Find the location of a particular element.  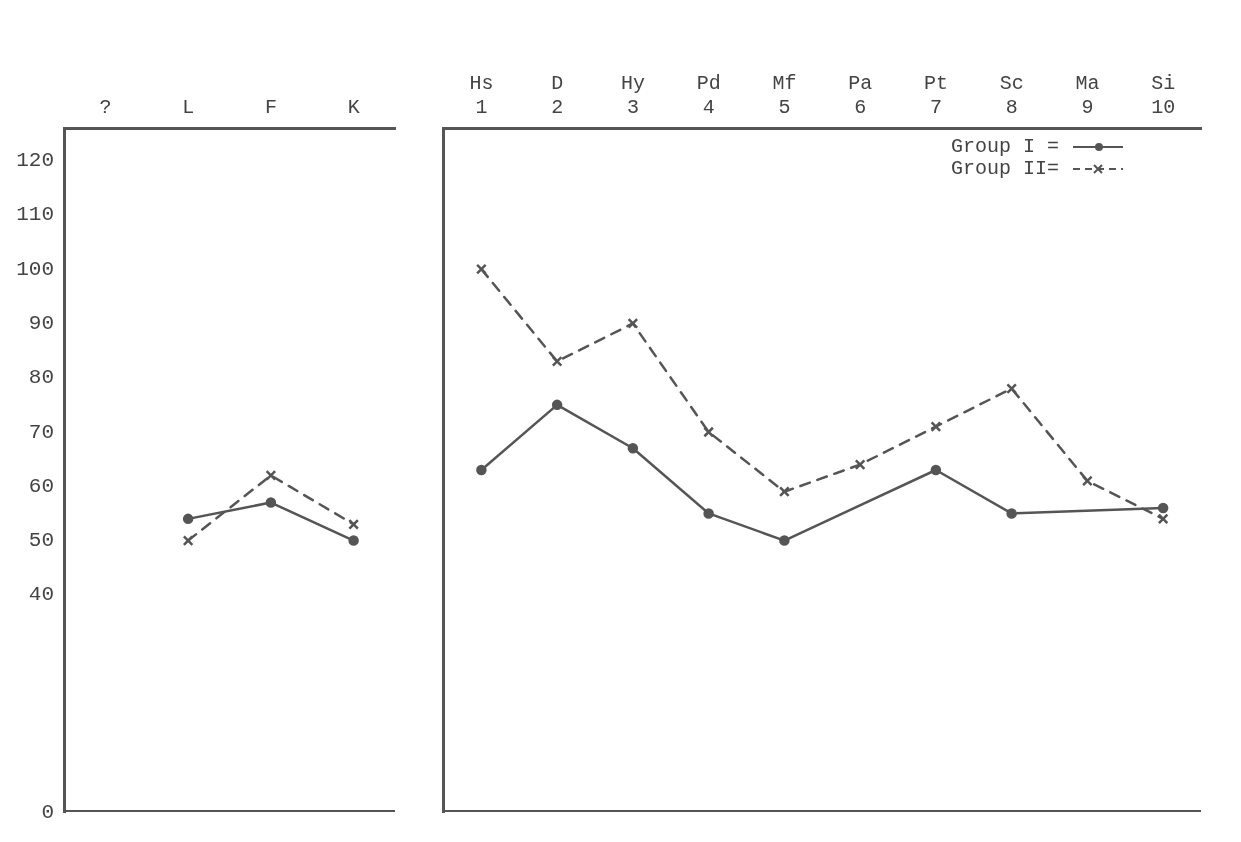

y-tick-label: 70 is located at coordinates (41, 432).